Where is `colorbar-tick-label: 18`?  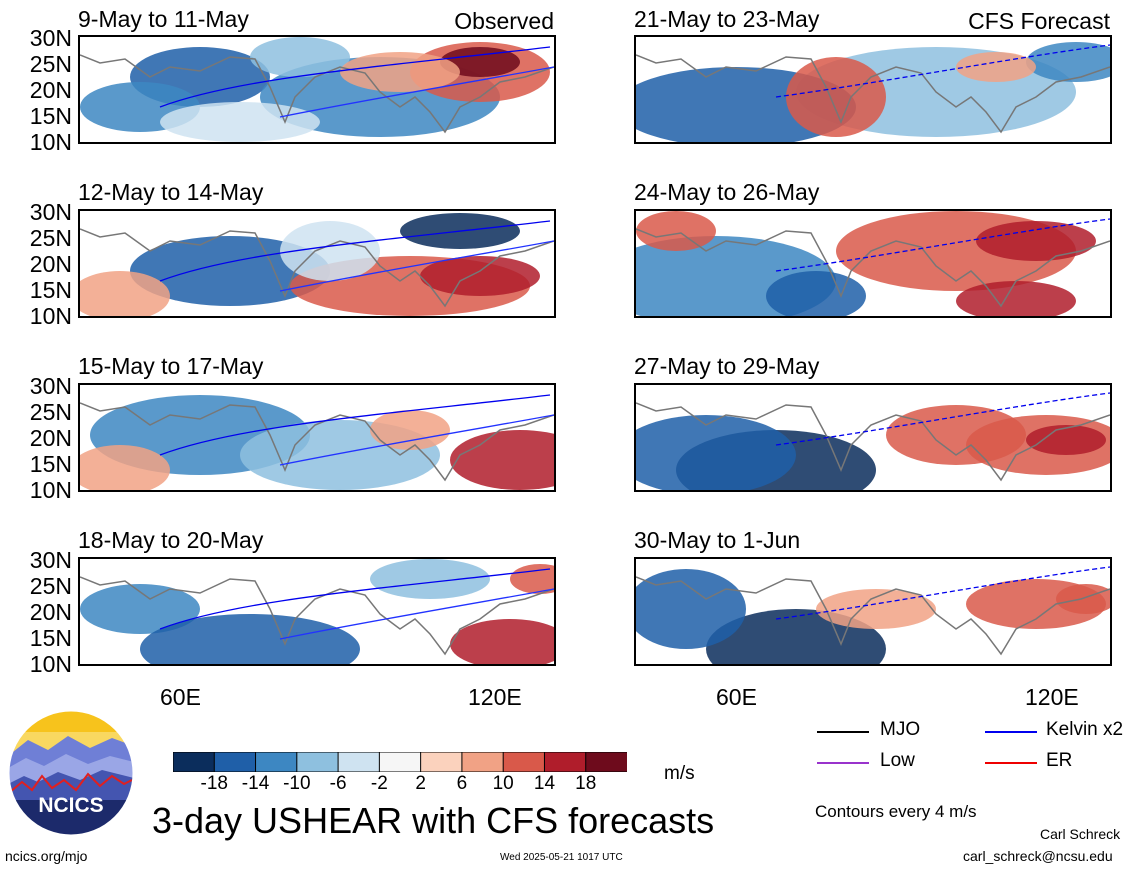
colorbar-tick-label: 18 is located at coordinates (586, 783).